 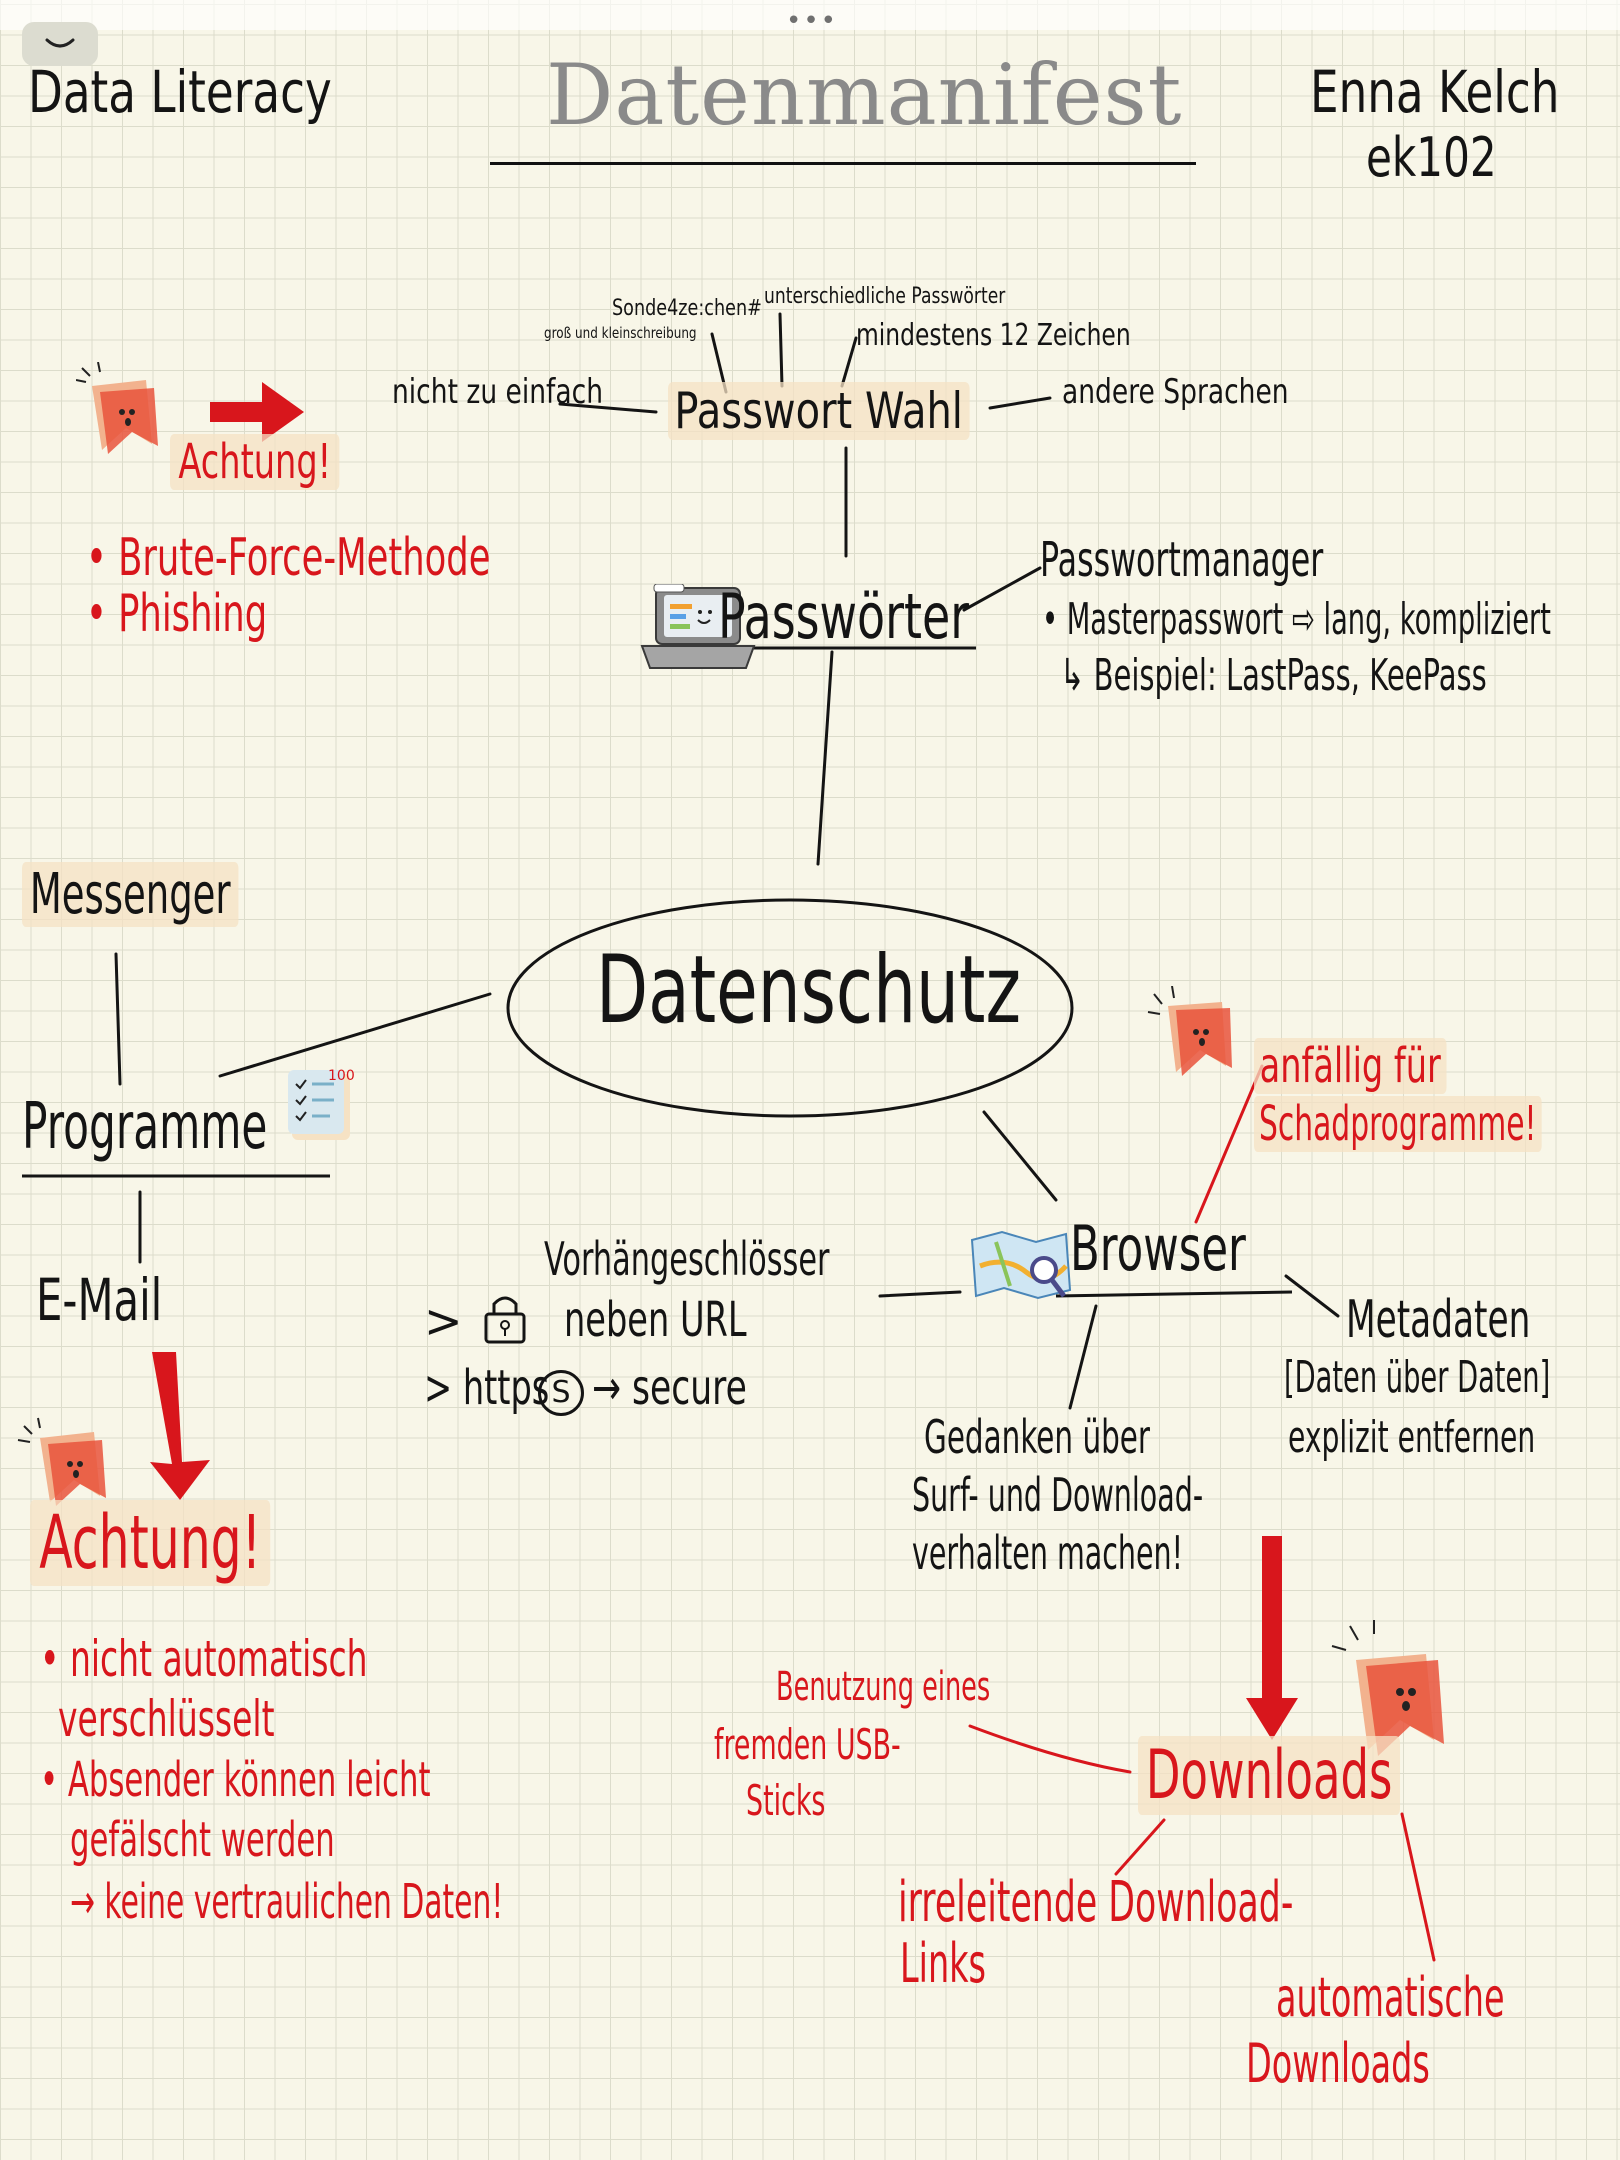 I want to click on https-prefix: > https, so click(x=487, y=1388).